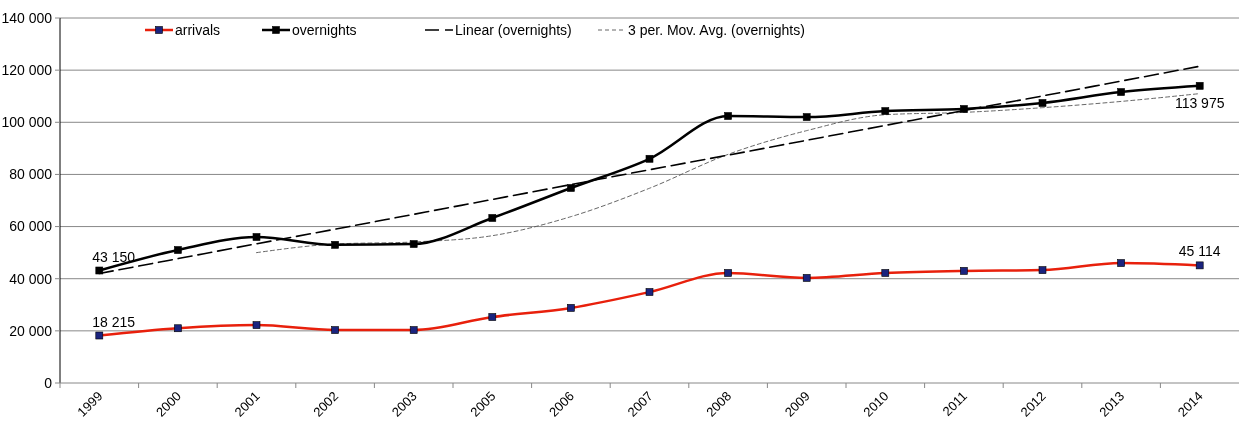 The image size is (1249, 426). I want to click on legend-label: arrivals, so click(198, 30).